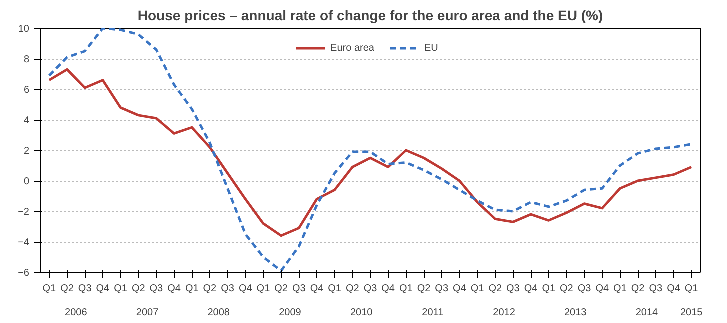 The height and width of the screenshot is (323, 727). I want to click on chart-title: House prices – annual rate of change for the euro area and the EU (%), so click(371, 16).